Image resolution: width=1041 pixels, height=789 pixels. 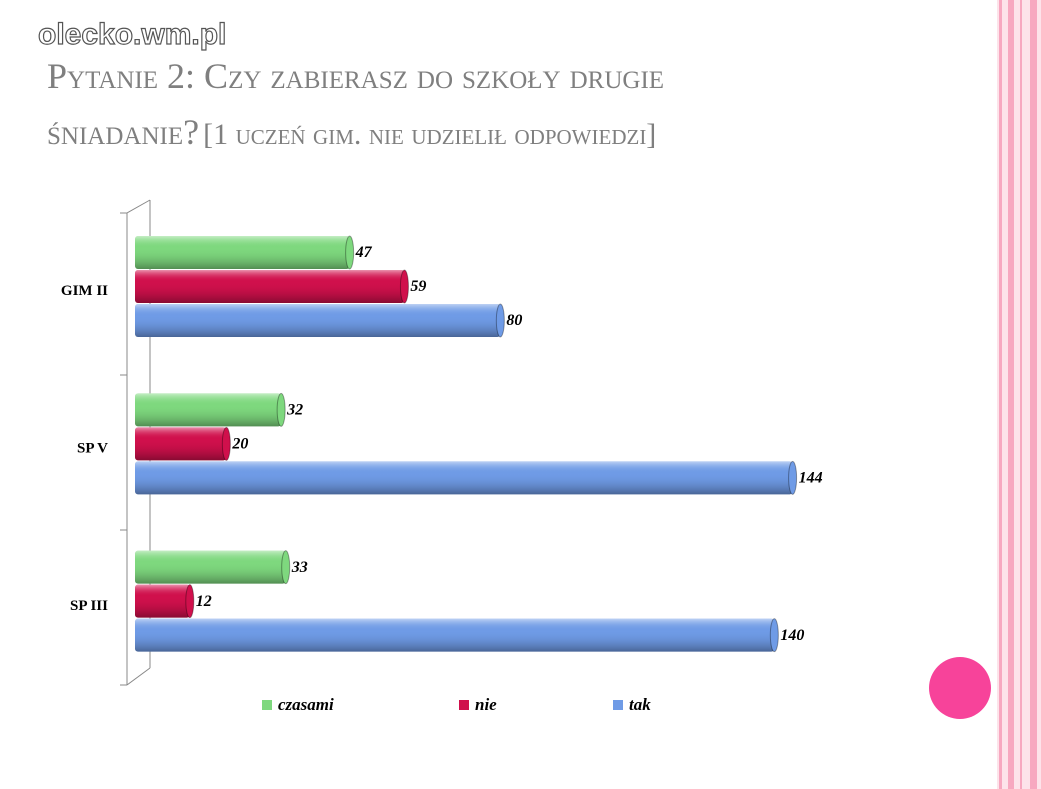 I want to click on legend-label: nie, so click(x=486, y=704).